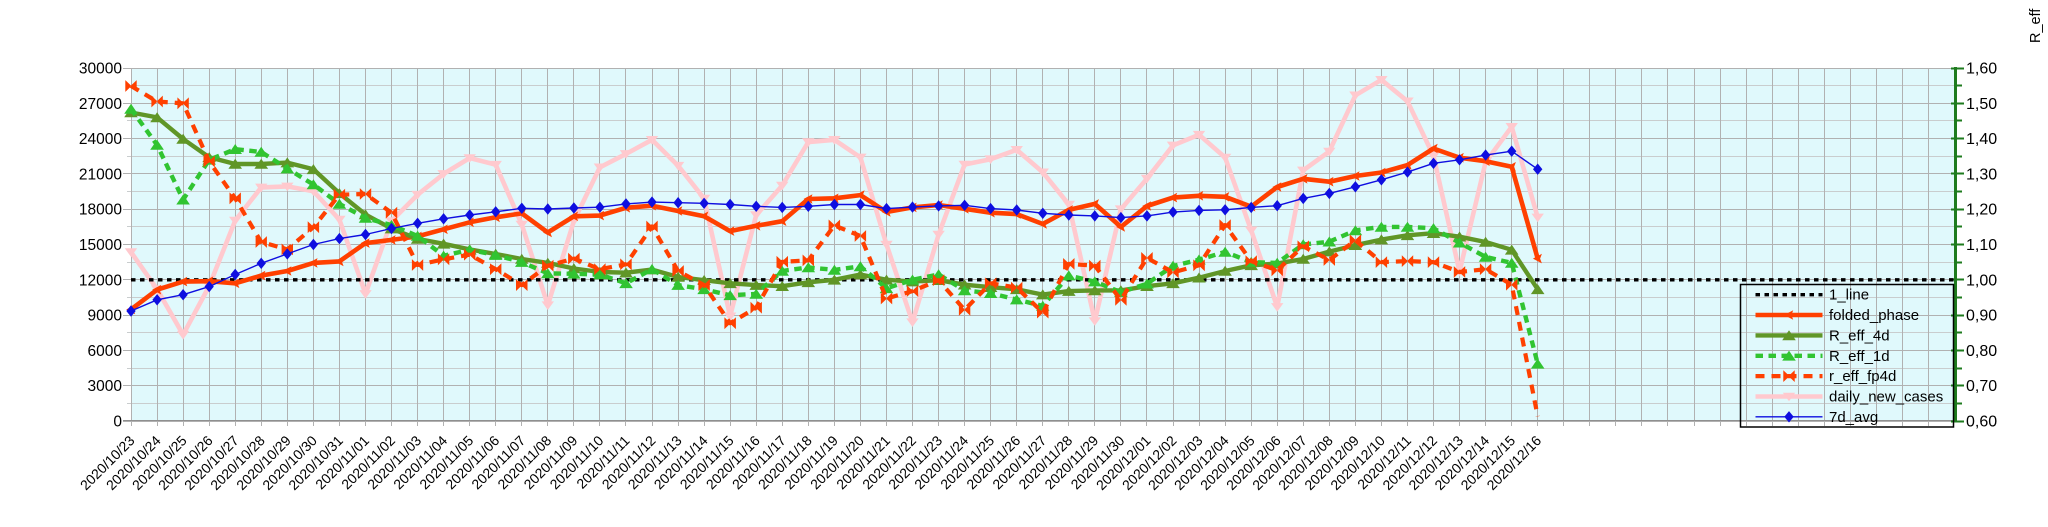  Describe the element at coordinates (1981, 139) in the screenshot. I see `svg-text: 1,40` at that location.